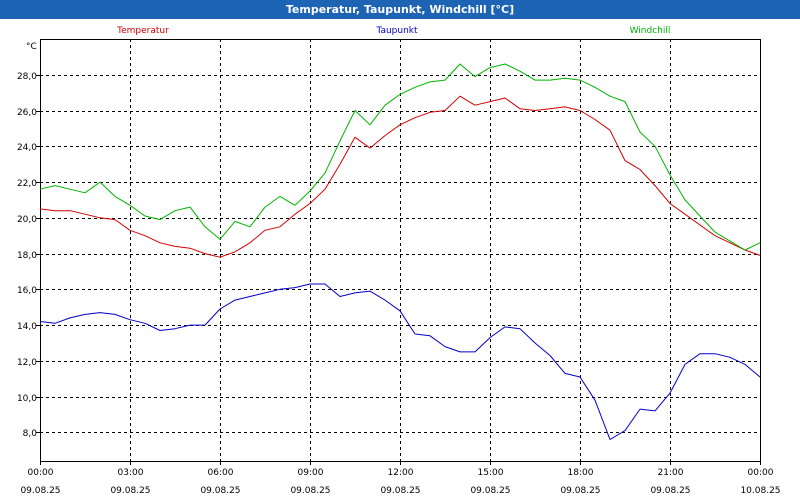 The image size is (800, 500). Describe the element at coordinates (27, 77) in the screenshot. I see `y-tick-label: 28,0` at that location.